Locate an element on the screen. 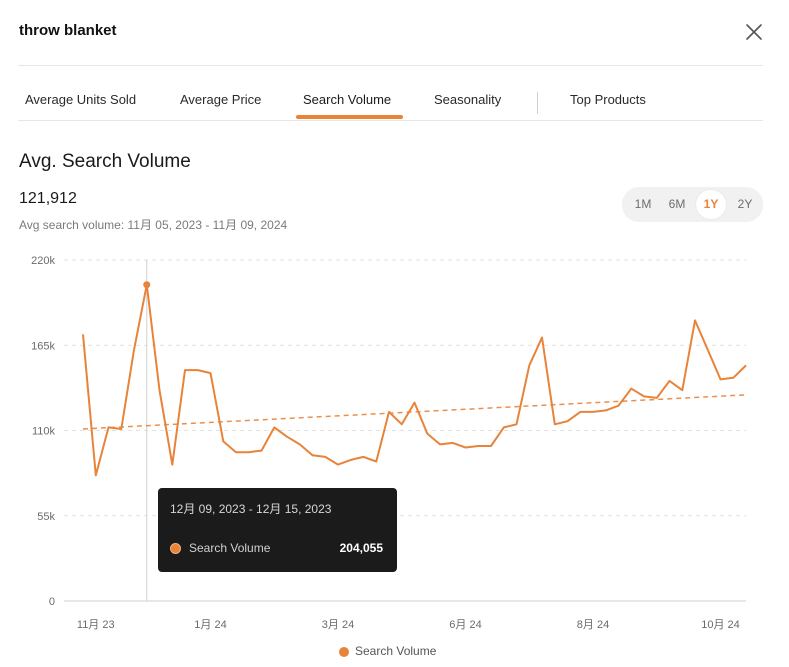 The width and height of the screenshot is (789, 667). tooltip-series-label: Search Volume is located at coordinates (230, 548).